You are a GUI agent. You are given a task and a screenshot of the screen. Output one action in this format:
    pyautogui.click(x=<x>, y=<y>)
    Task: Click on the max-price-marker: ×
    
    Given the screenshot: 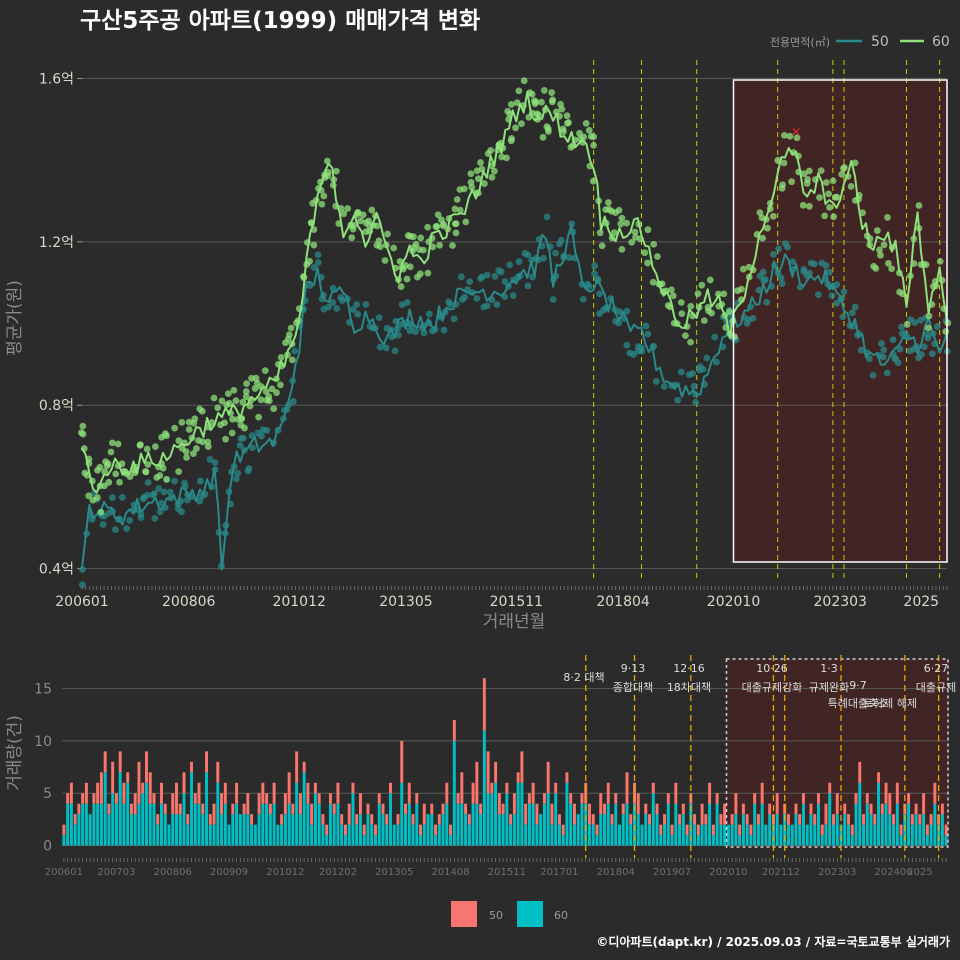 What is the action you would take?
    pyautogui.click(x=796, y=132)
    